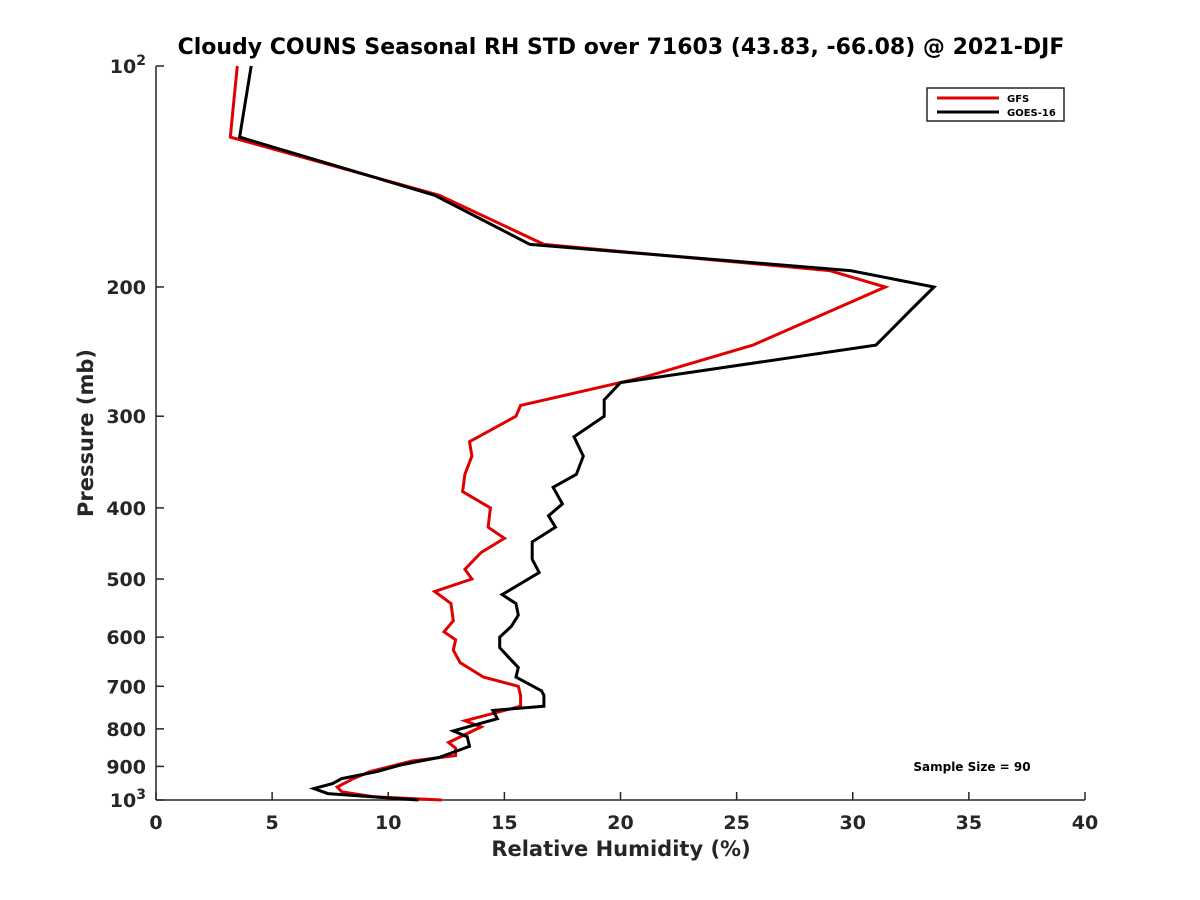 The image size is (1200, 900). What do you see at coordinates (1018, 99) in the screenshot?
I see `legend-label-gfs: GFS` at bounding box center [1018, 99].